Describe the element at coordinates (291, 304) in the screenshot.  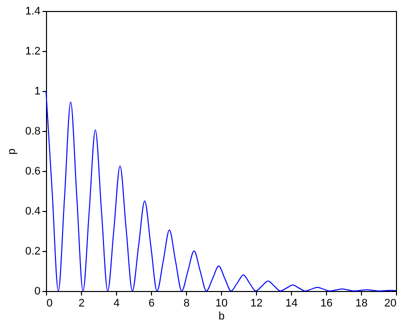
I see `x-tick-label: 14` at that location.